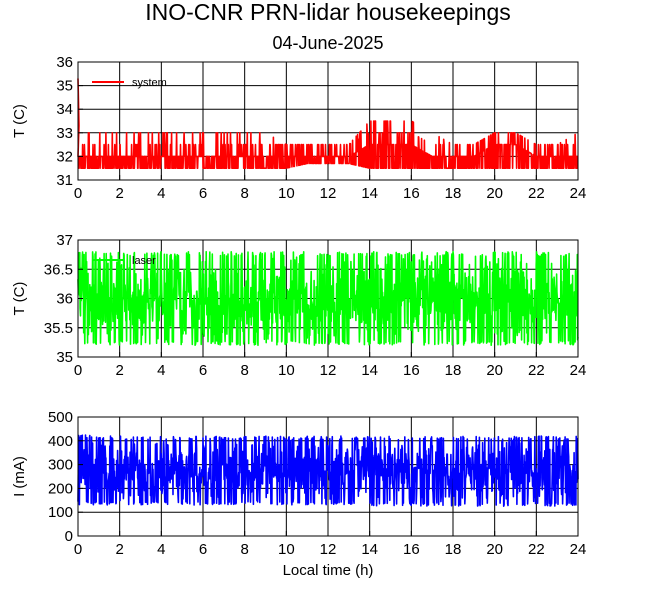  Describe the element at coordinates (149, 83) in the screenshot. I see `legend-label: system` at that location.